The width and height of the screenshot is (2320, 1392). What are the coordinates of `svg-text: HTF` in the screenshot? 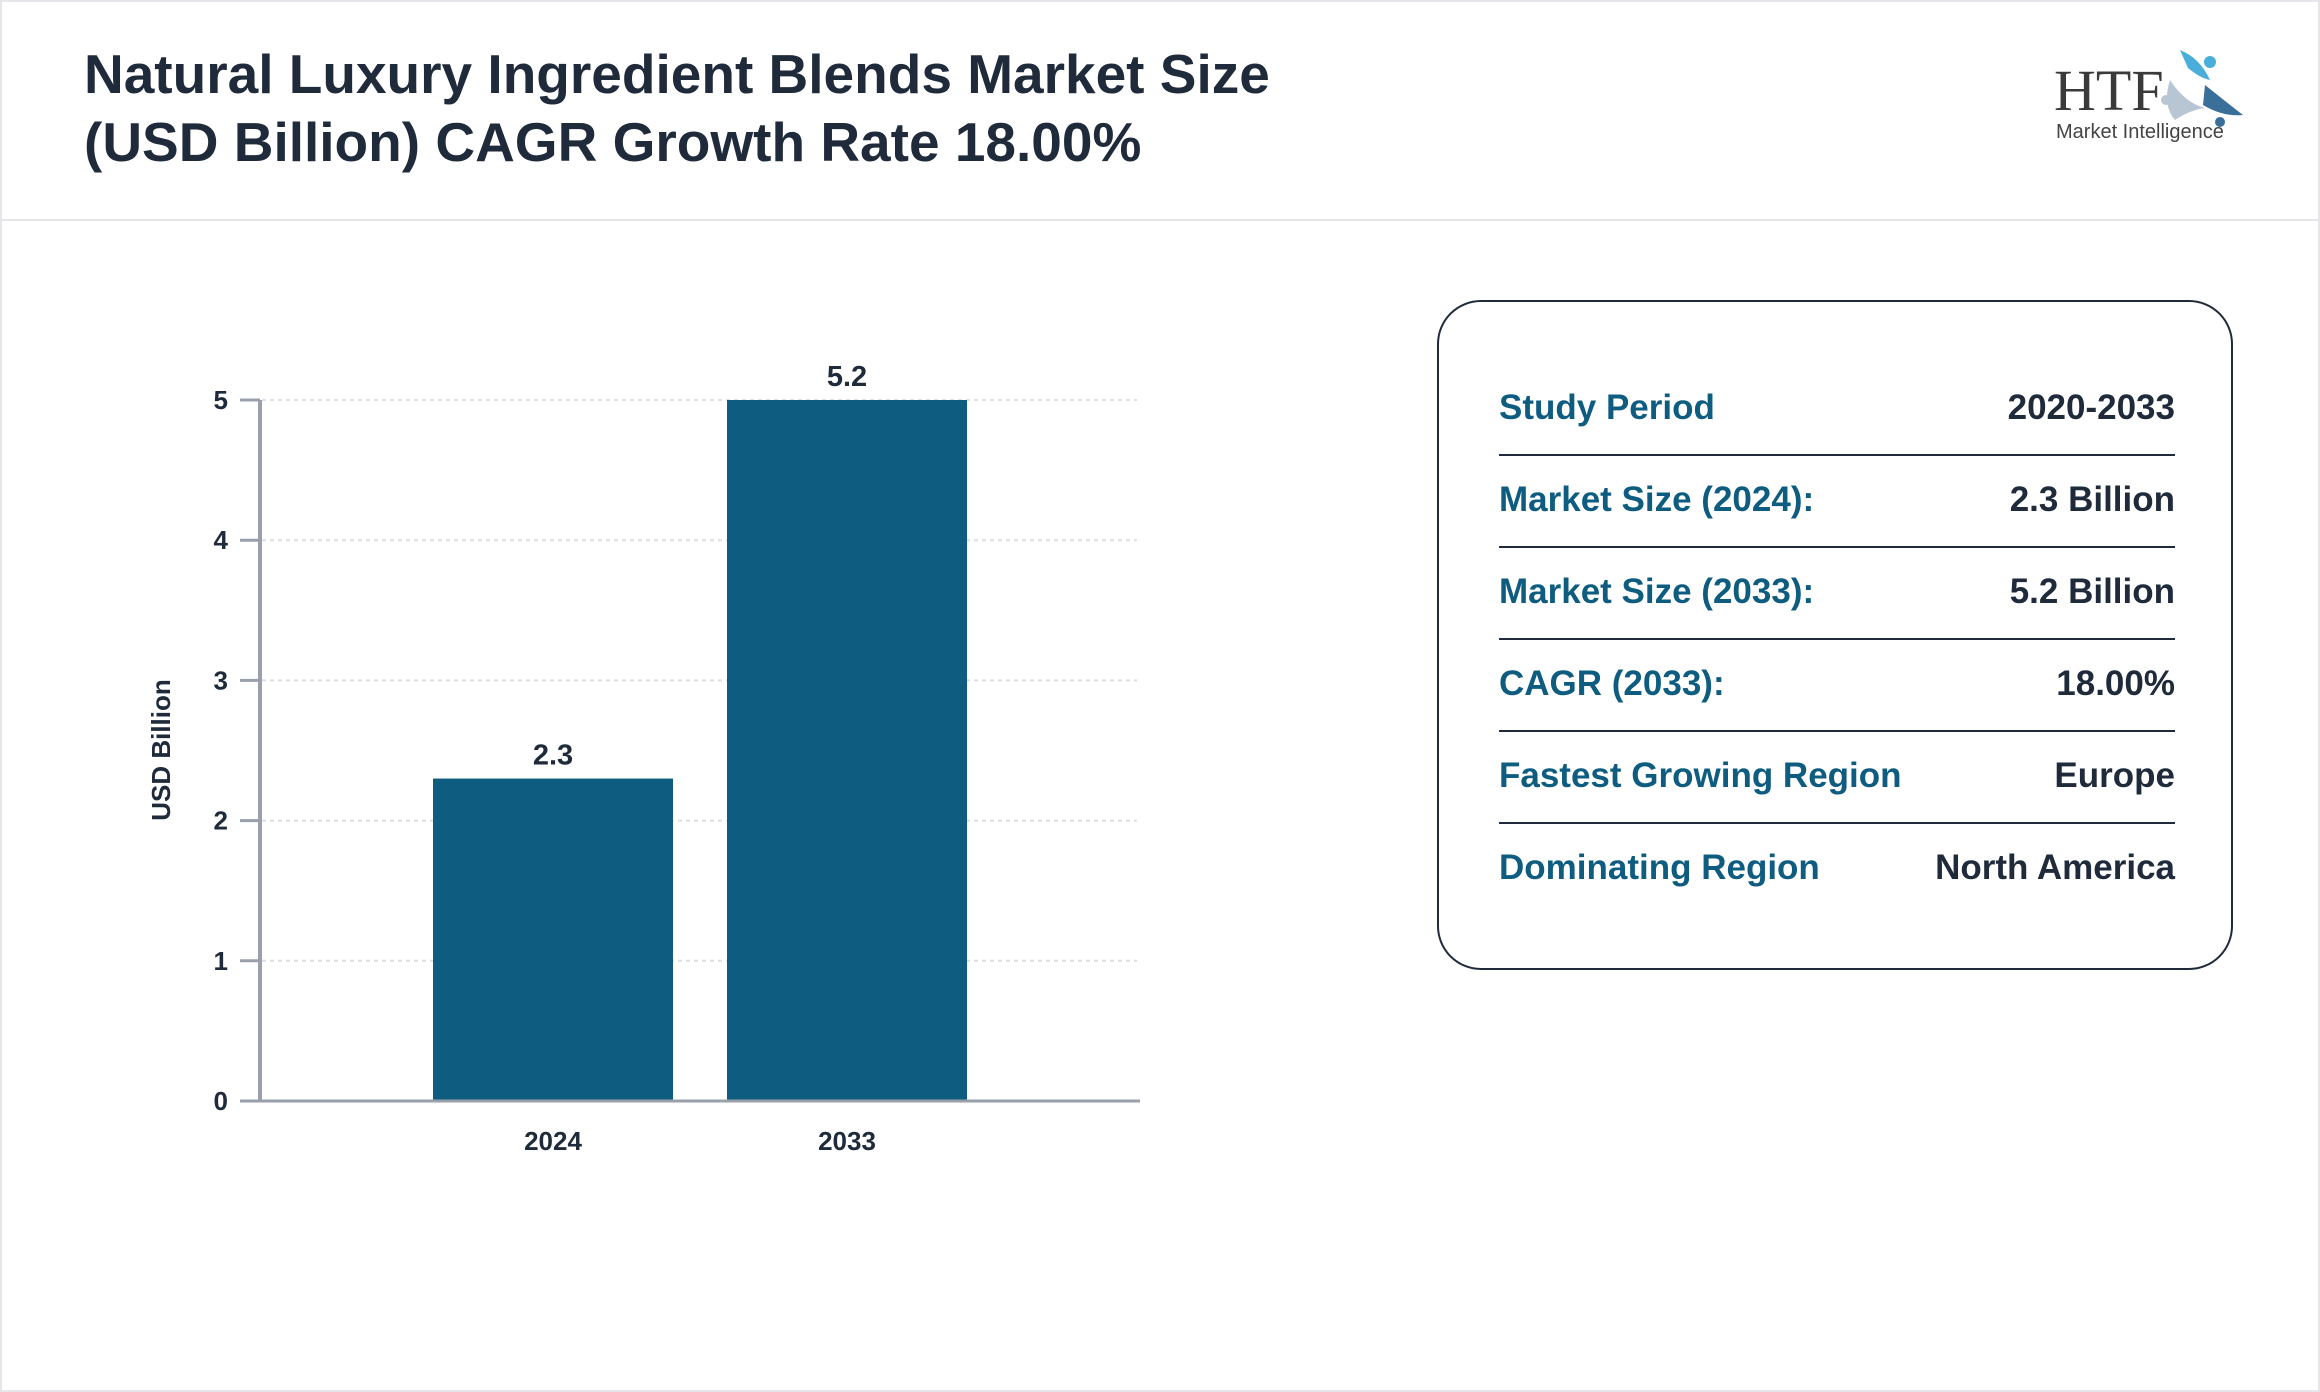 It's located at (2109, 90).